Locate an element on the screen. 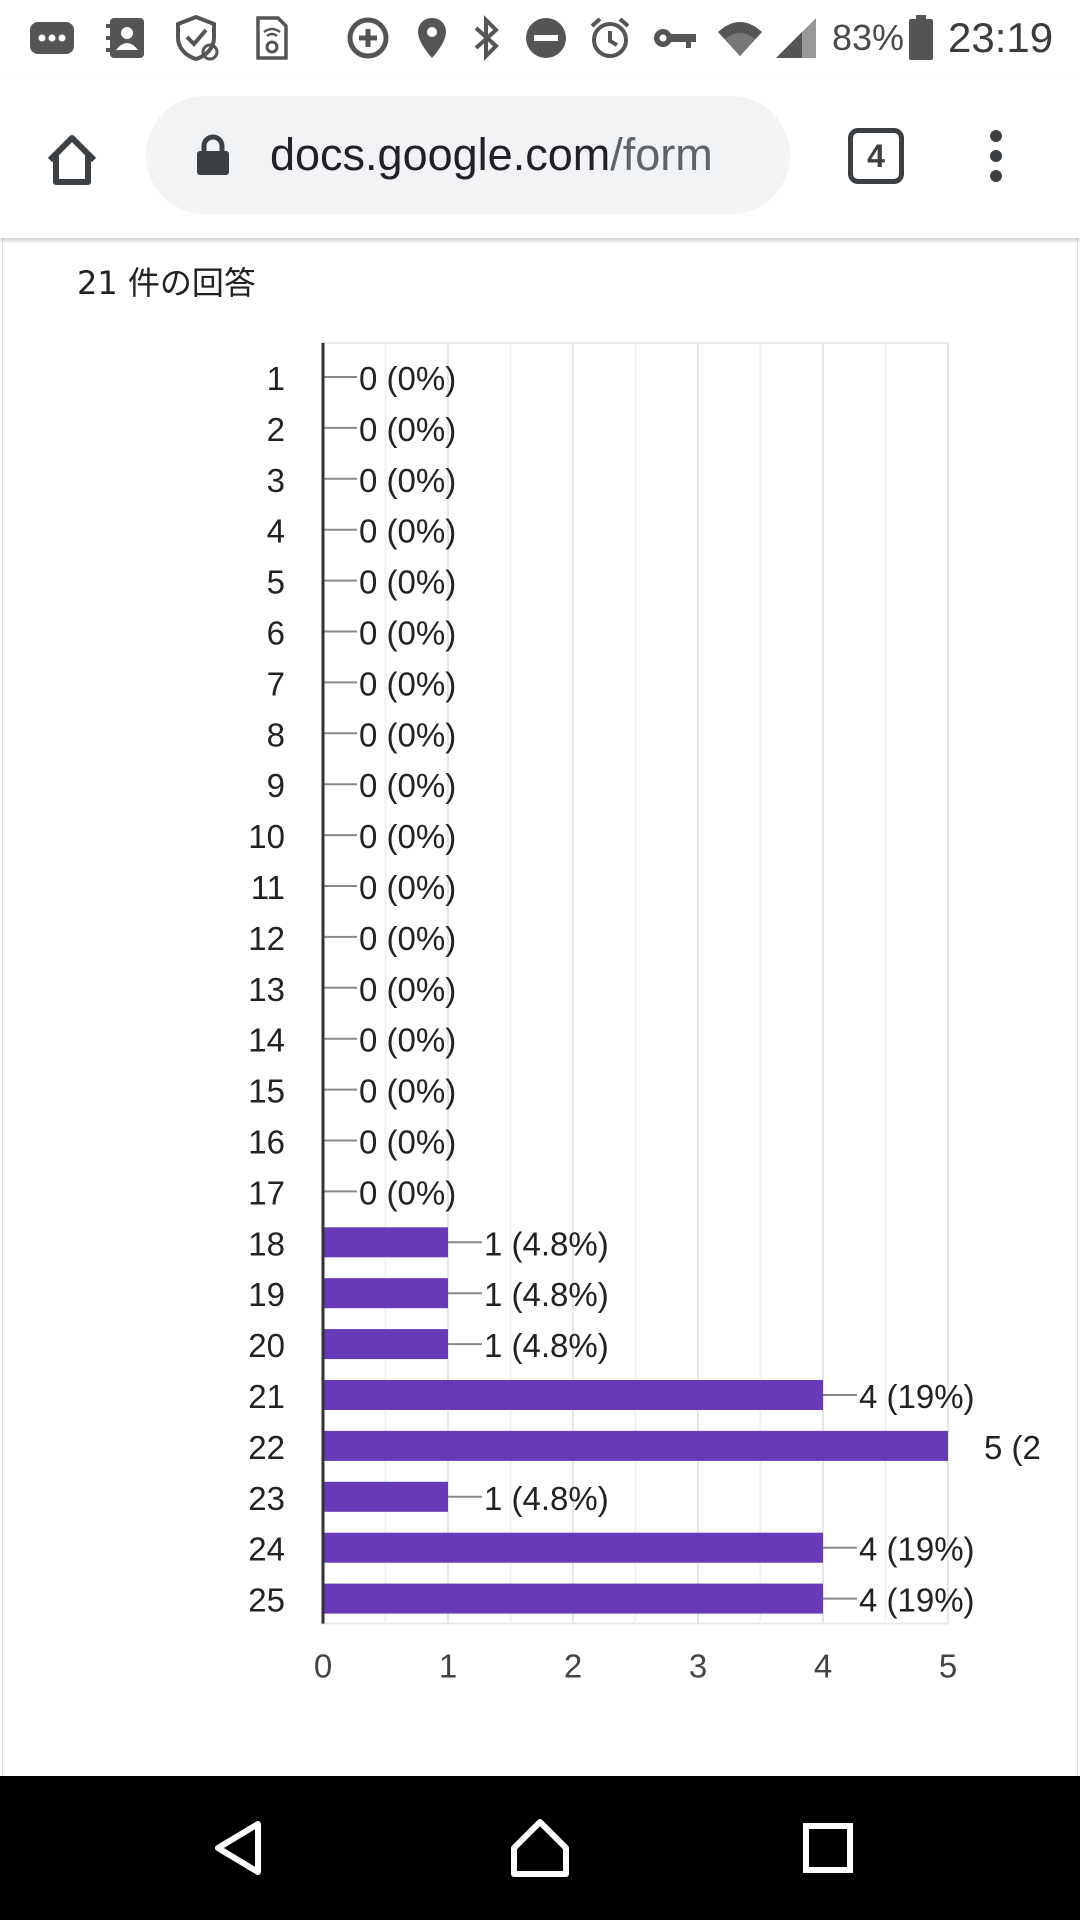 Image resolution: width=1080 pixels, height=1920 pixels. category-label: 3 is located at coordinates (276, 480).